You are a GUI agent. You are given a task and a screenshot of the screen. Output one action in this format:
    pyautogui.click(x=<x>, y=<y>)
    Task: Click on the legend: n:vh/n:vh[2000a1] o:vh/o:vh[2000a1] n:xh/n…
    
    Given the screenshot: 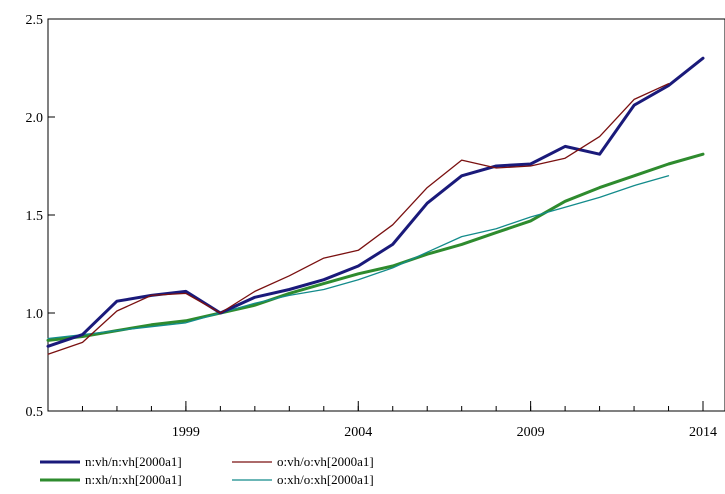 What is the action you would take?
    pyautogui.click(x=207, y=470)
    